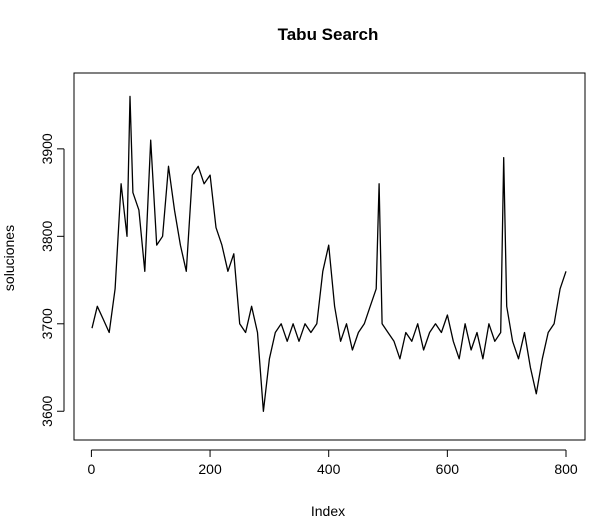 The height and width of the screenshot is (528, 601). What do you see at coordinates (328, 34) in the screenshot?
I see `chart-title: Tabu Search` at bounding box center [328, 34].